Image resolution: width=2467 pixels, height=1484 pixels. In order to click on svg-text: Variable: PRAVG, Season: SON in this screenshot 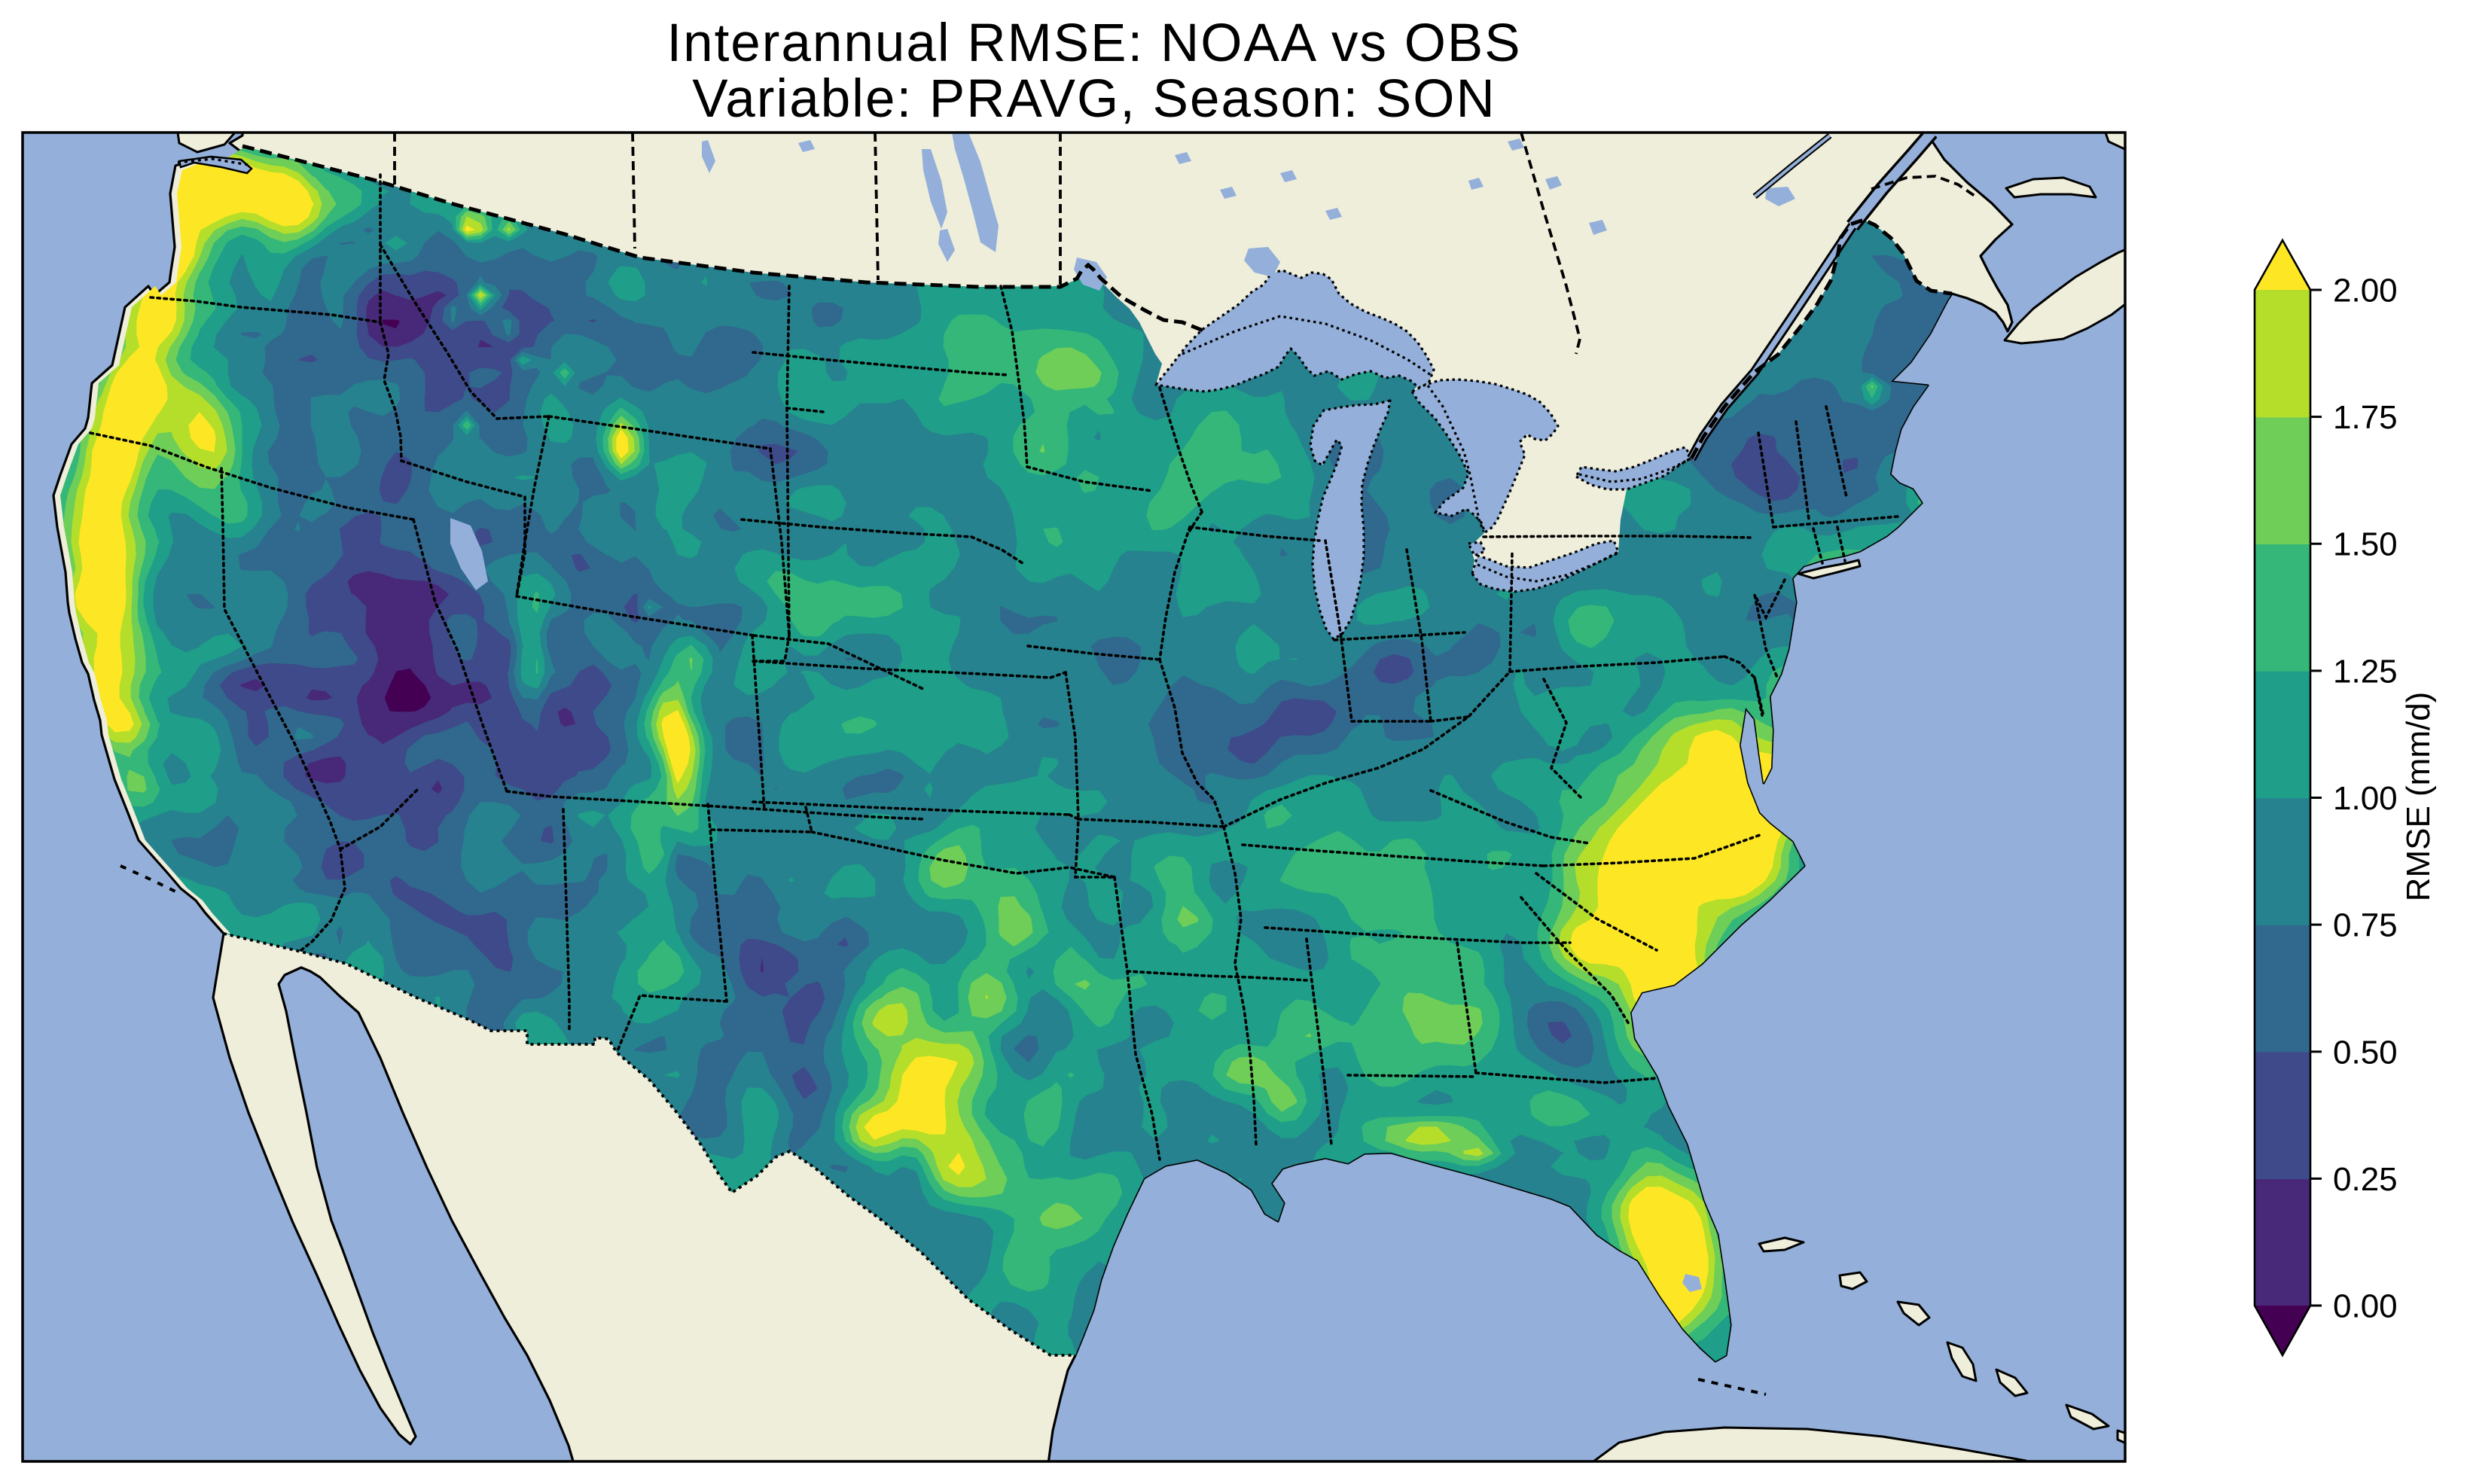, I will do `click(1094, 99)`.